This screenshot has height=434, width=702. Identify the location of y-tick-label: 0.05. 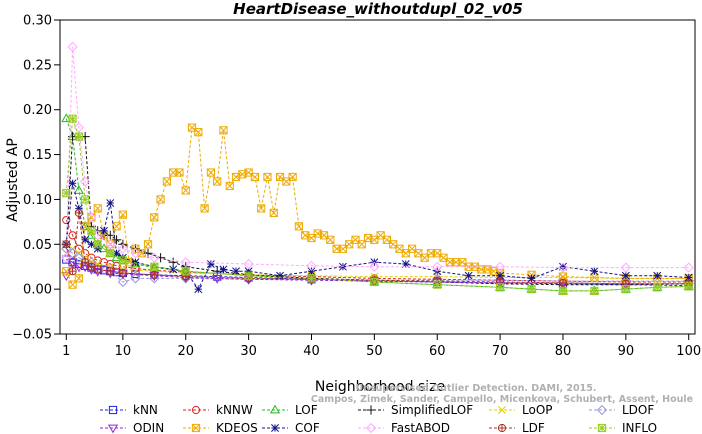
(37, 245).